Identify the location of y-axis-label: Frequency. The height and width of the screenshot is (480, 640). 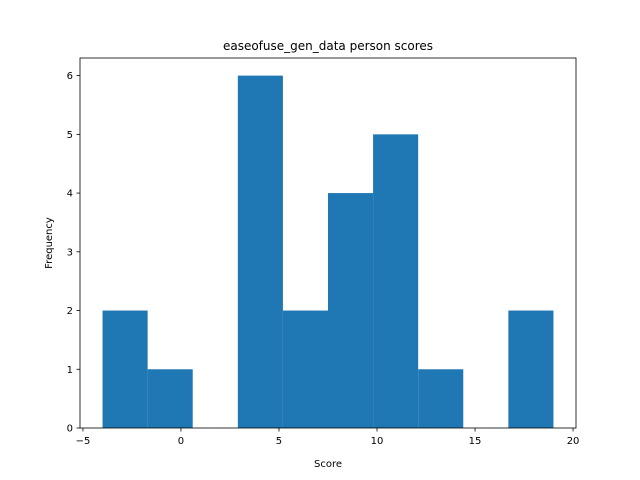
(49, 243).